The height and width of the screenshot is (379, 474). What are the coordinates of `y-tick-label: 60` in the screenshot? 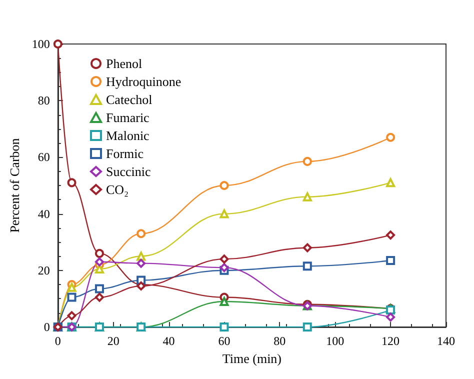 It's located at (44, 157).